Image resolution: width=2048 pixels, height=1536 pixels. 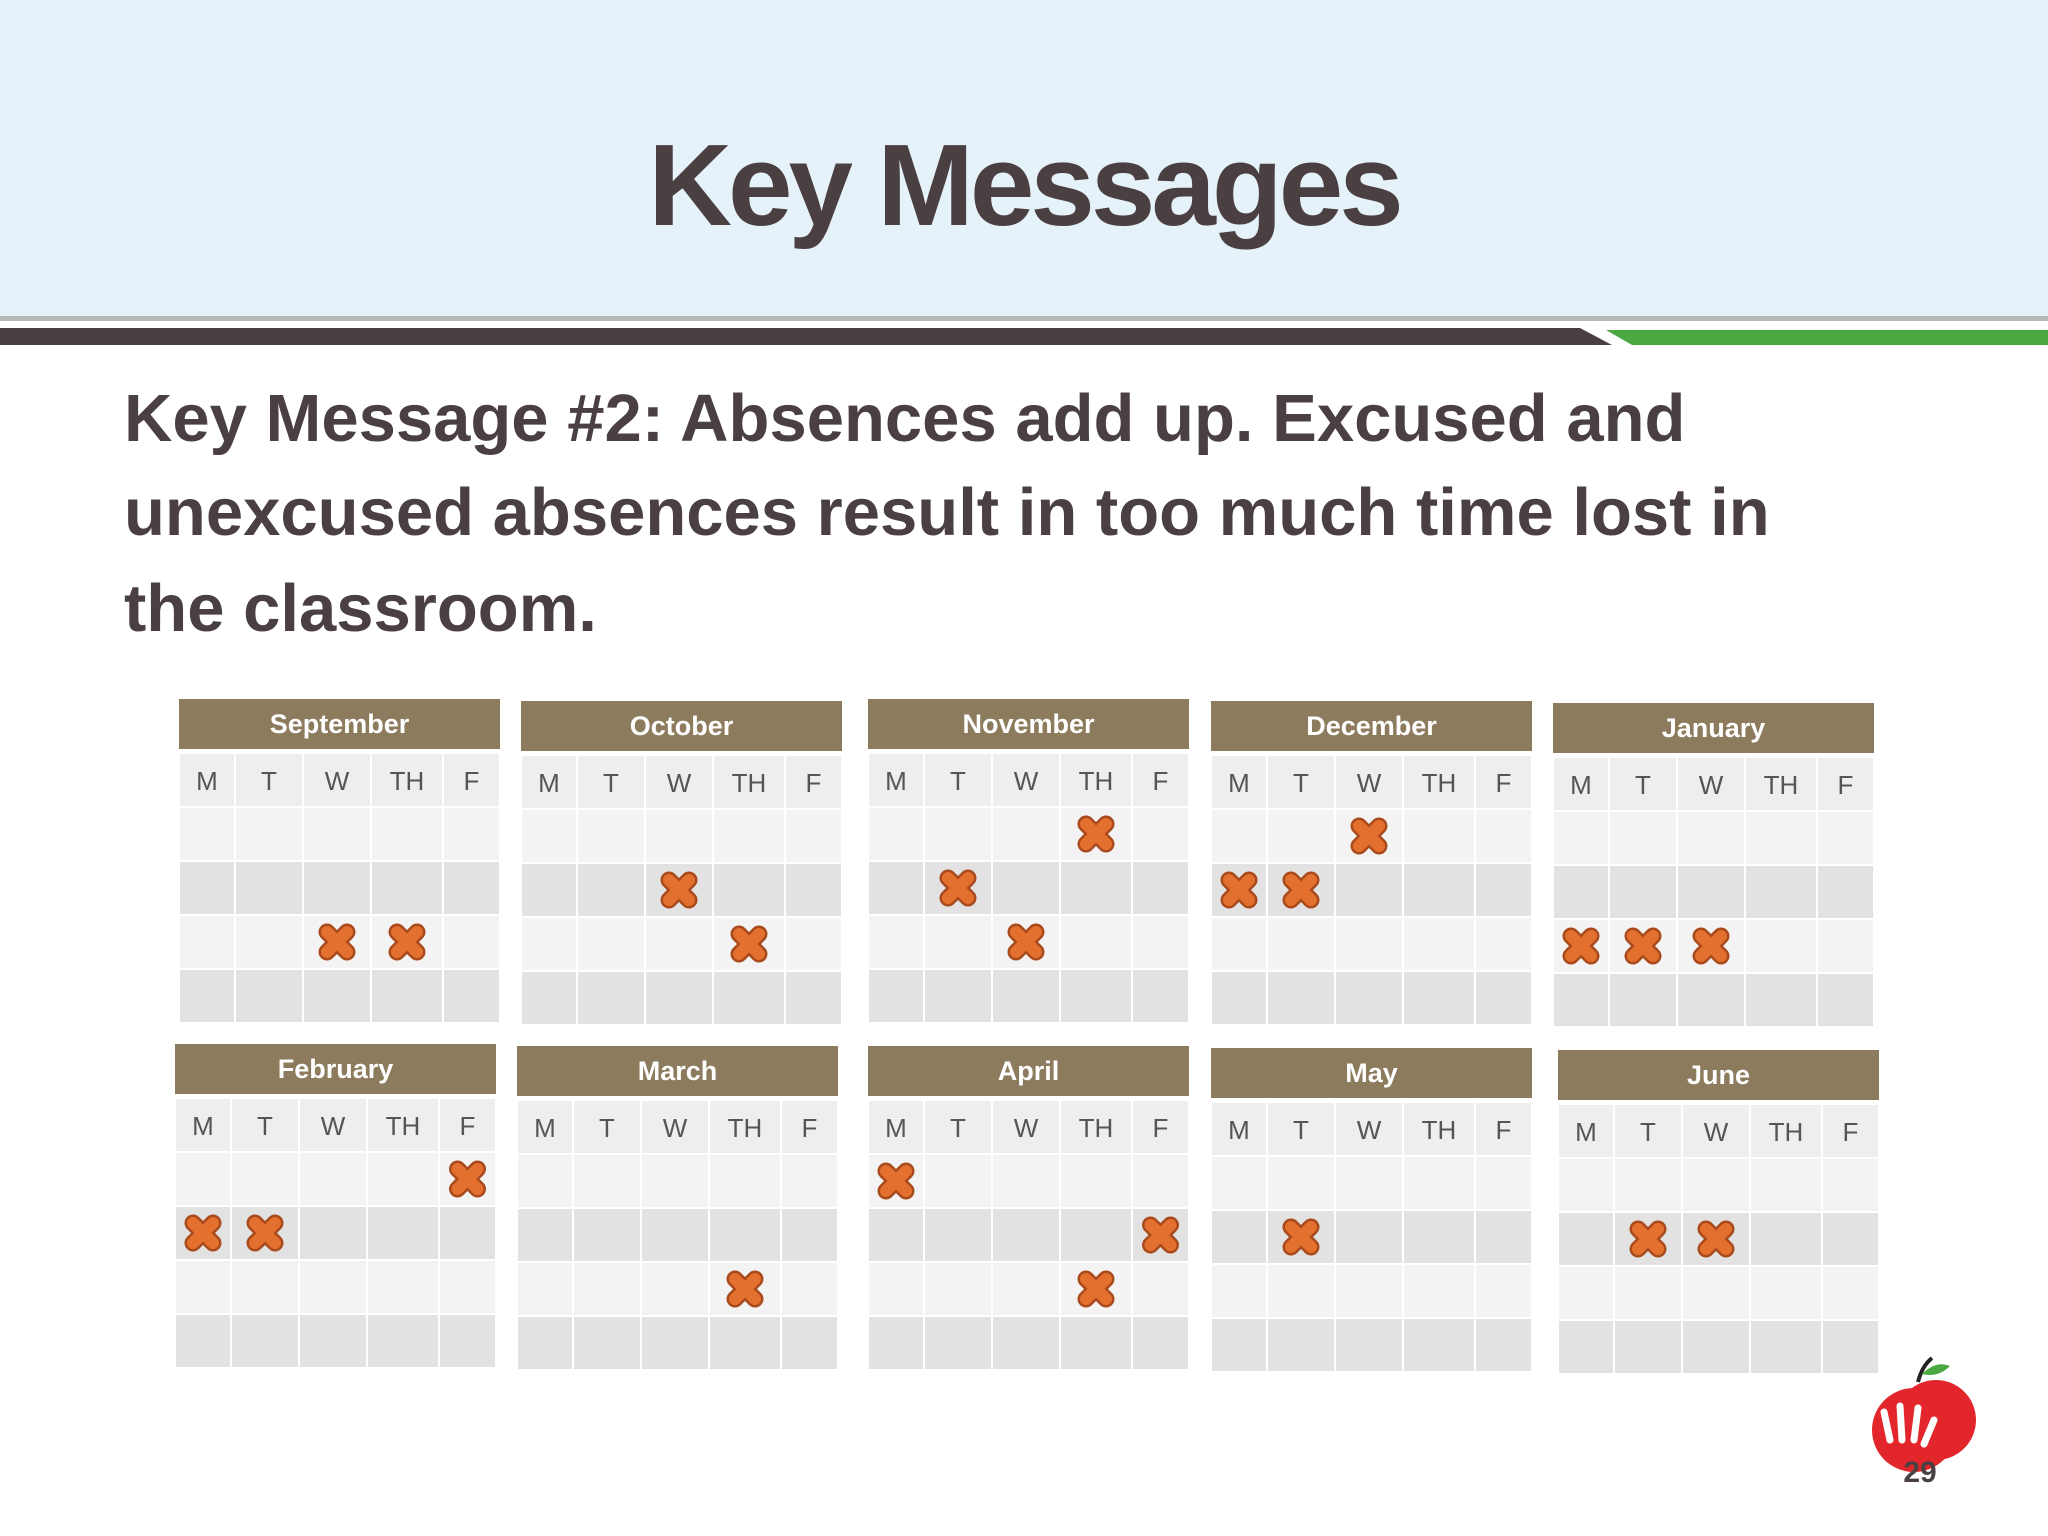 What do you see at coordinates (1924, 1414) in the screenshot?
I see `logo` at bounding box center [1924, 1414].